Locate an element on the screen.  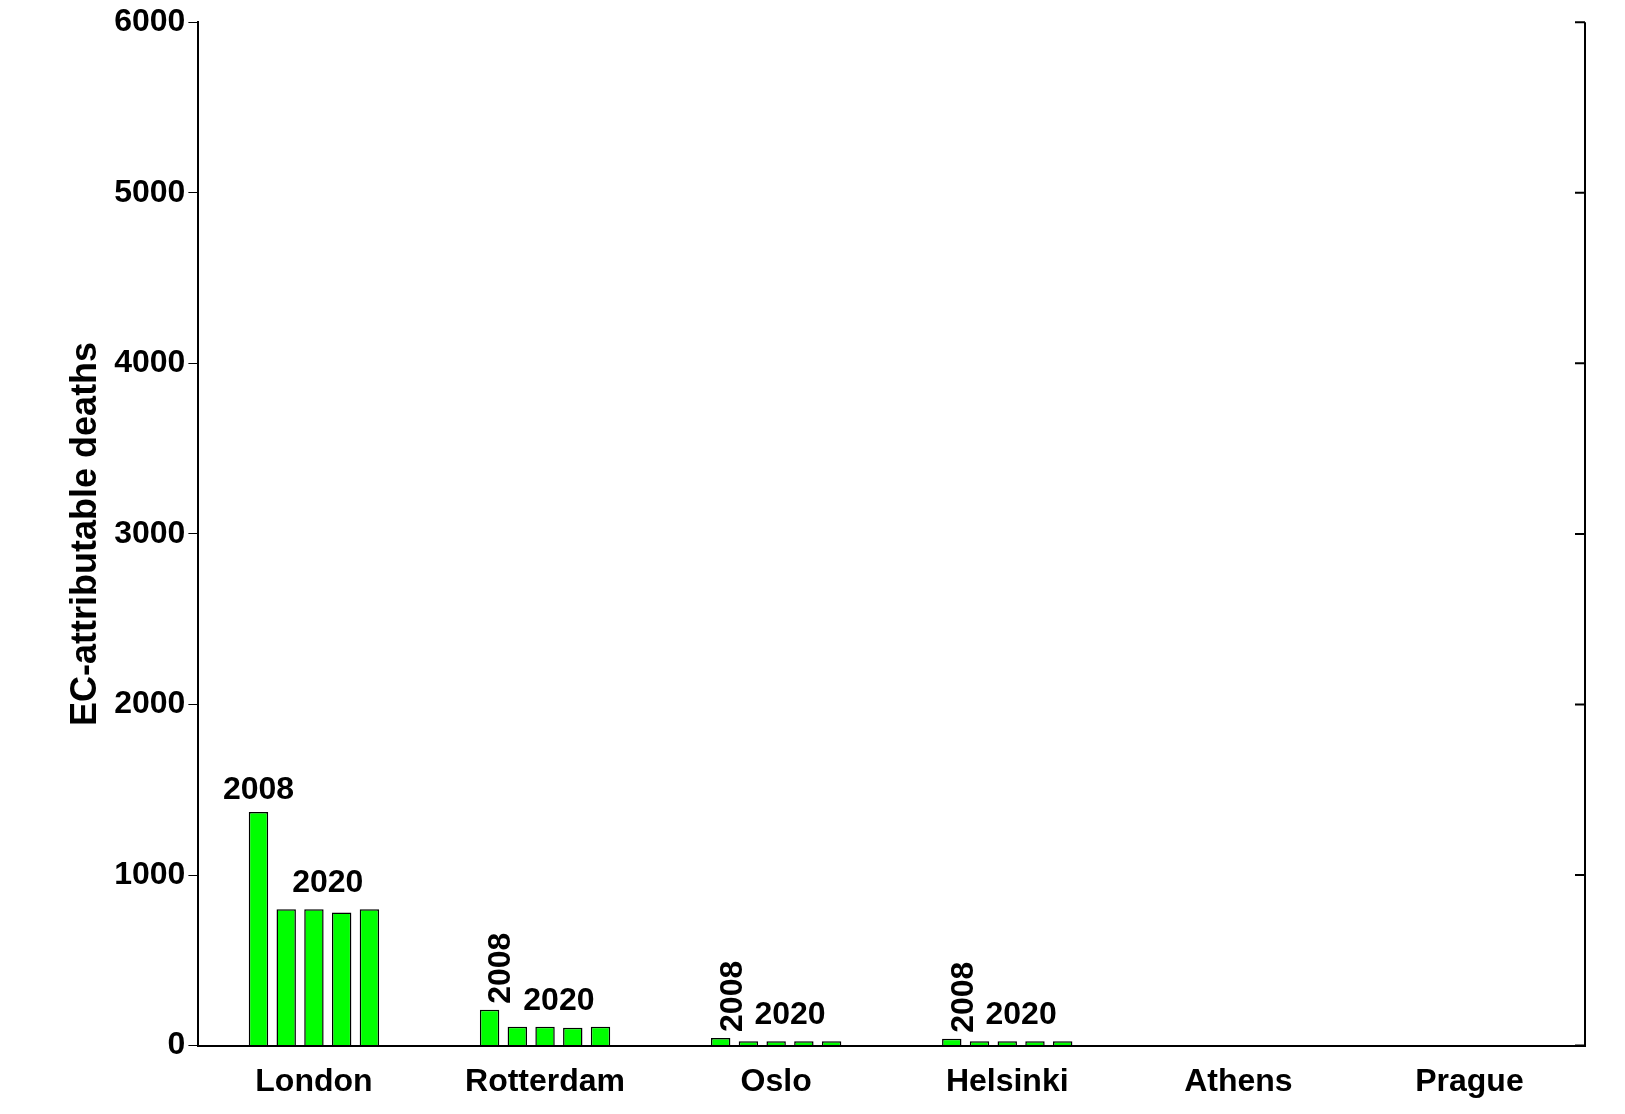
x-tick-label: Helsinki is located at coordinates (1007, 1079).